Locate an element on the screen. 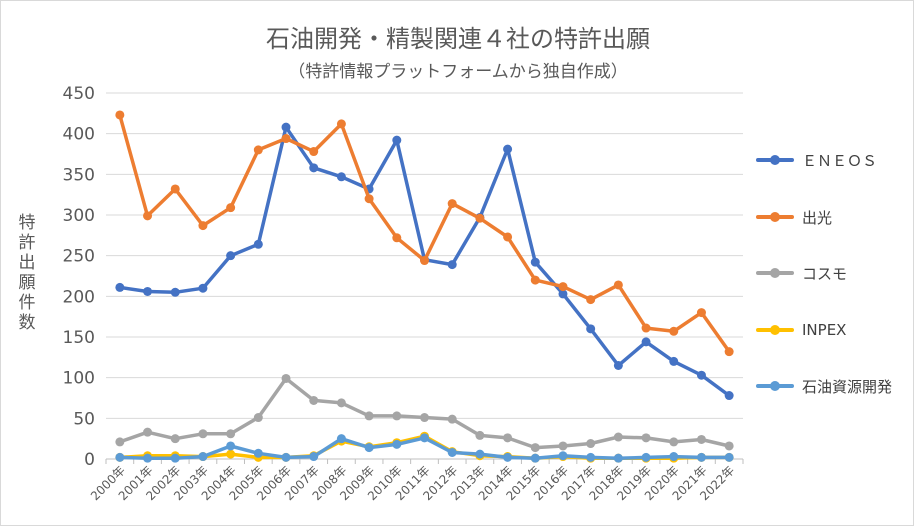 This screenshot has height=527, width=914. y-tick-label: 450 is located at coordinates (79, 94).